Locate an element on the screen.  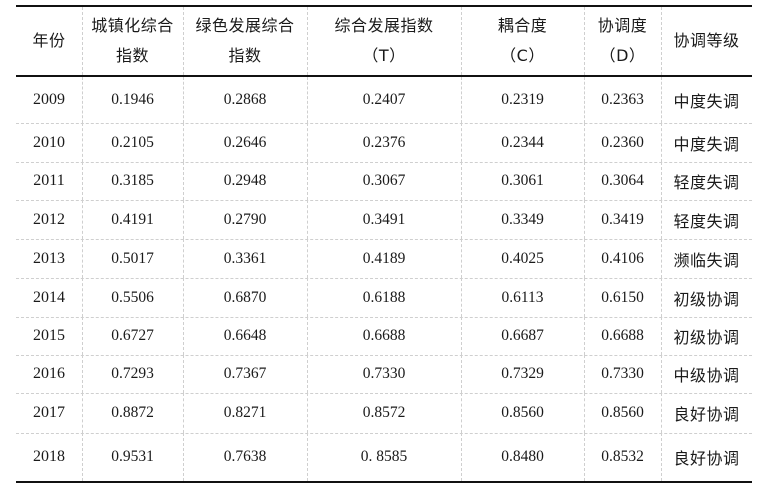
cell-year: 2010 is located at coordinates (49, 142).